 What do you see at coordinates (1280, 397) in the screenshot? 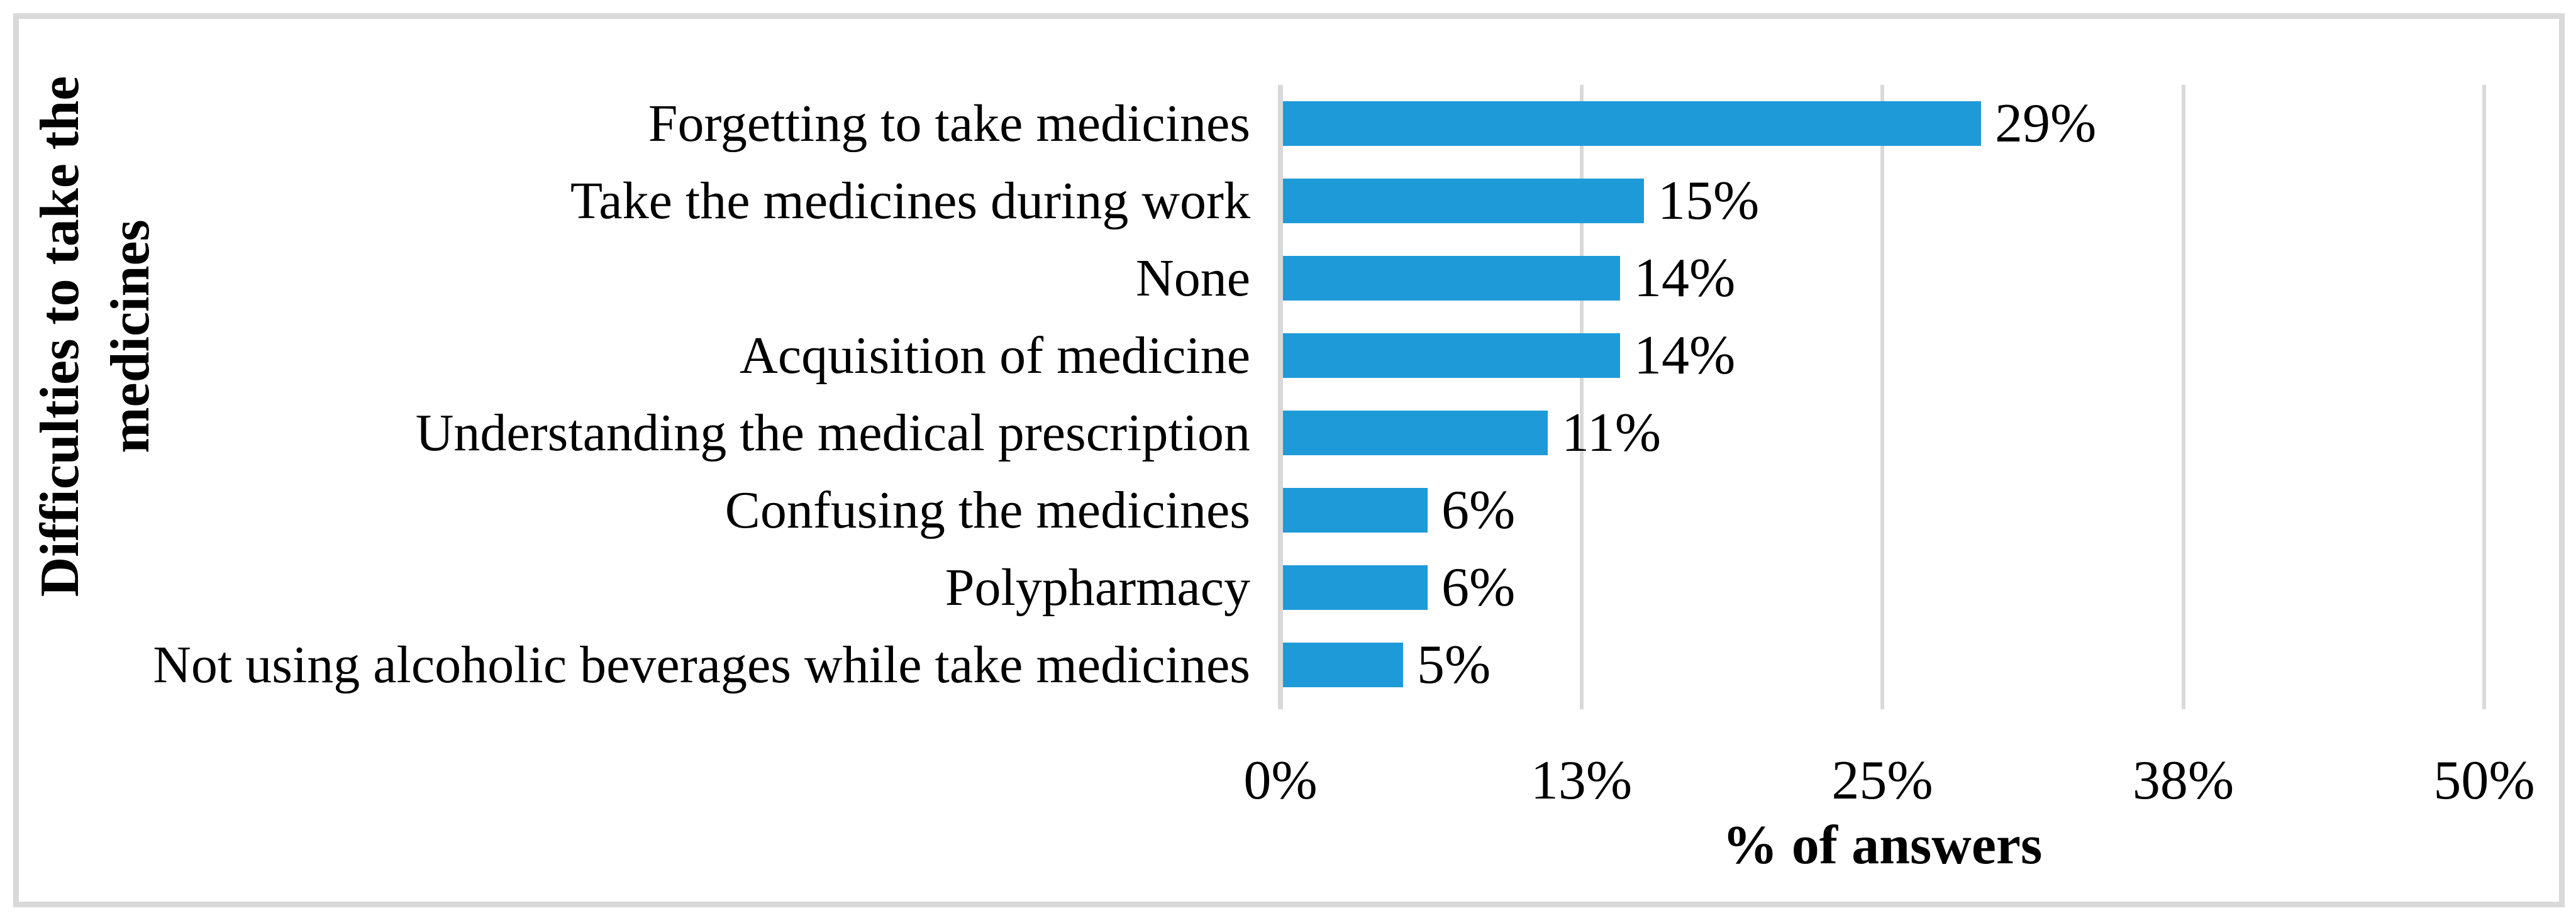
I see `y-axis-line` at bounding box center [1280, 397].